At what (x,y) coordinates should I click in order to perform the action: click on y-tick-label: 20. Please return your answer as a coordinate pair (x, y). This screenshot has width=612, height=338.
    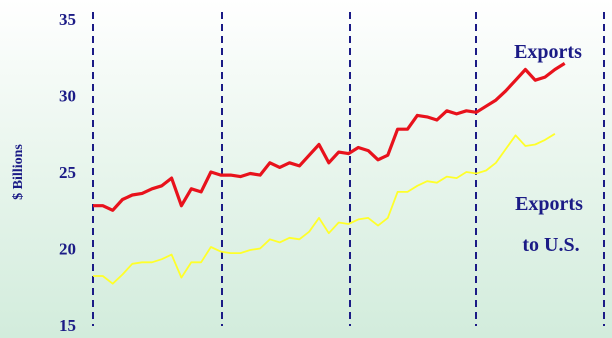
    Looking at the image, I should click on (67, 249).